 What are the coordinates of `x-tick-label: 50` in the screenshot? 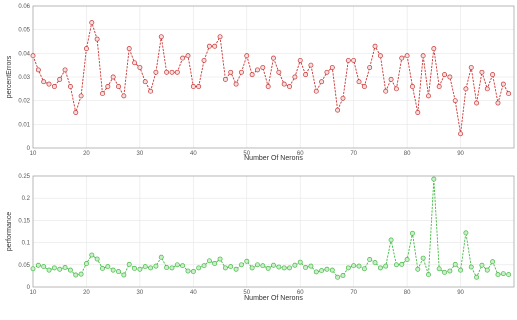 It's located at (246, 154).